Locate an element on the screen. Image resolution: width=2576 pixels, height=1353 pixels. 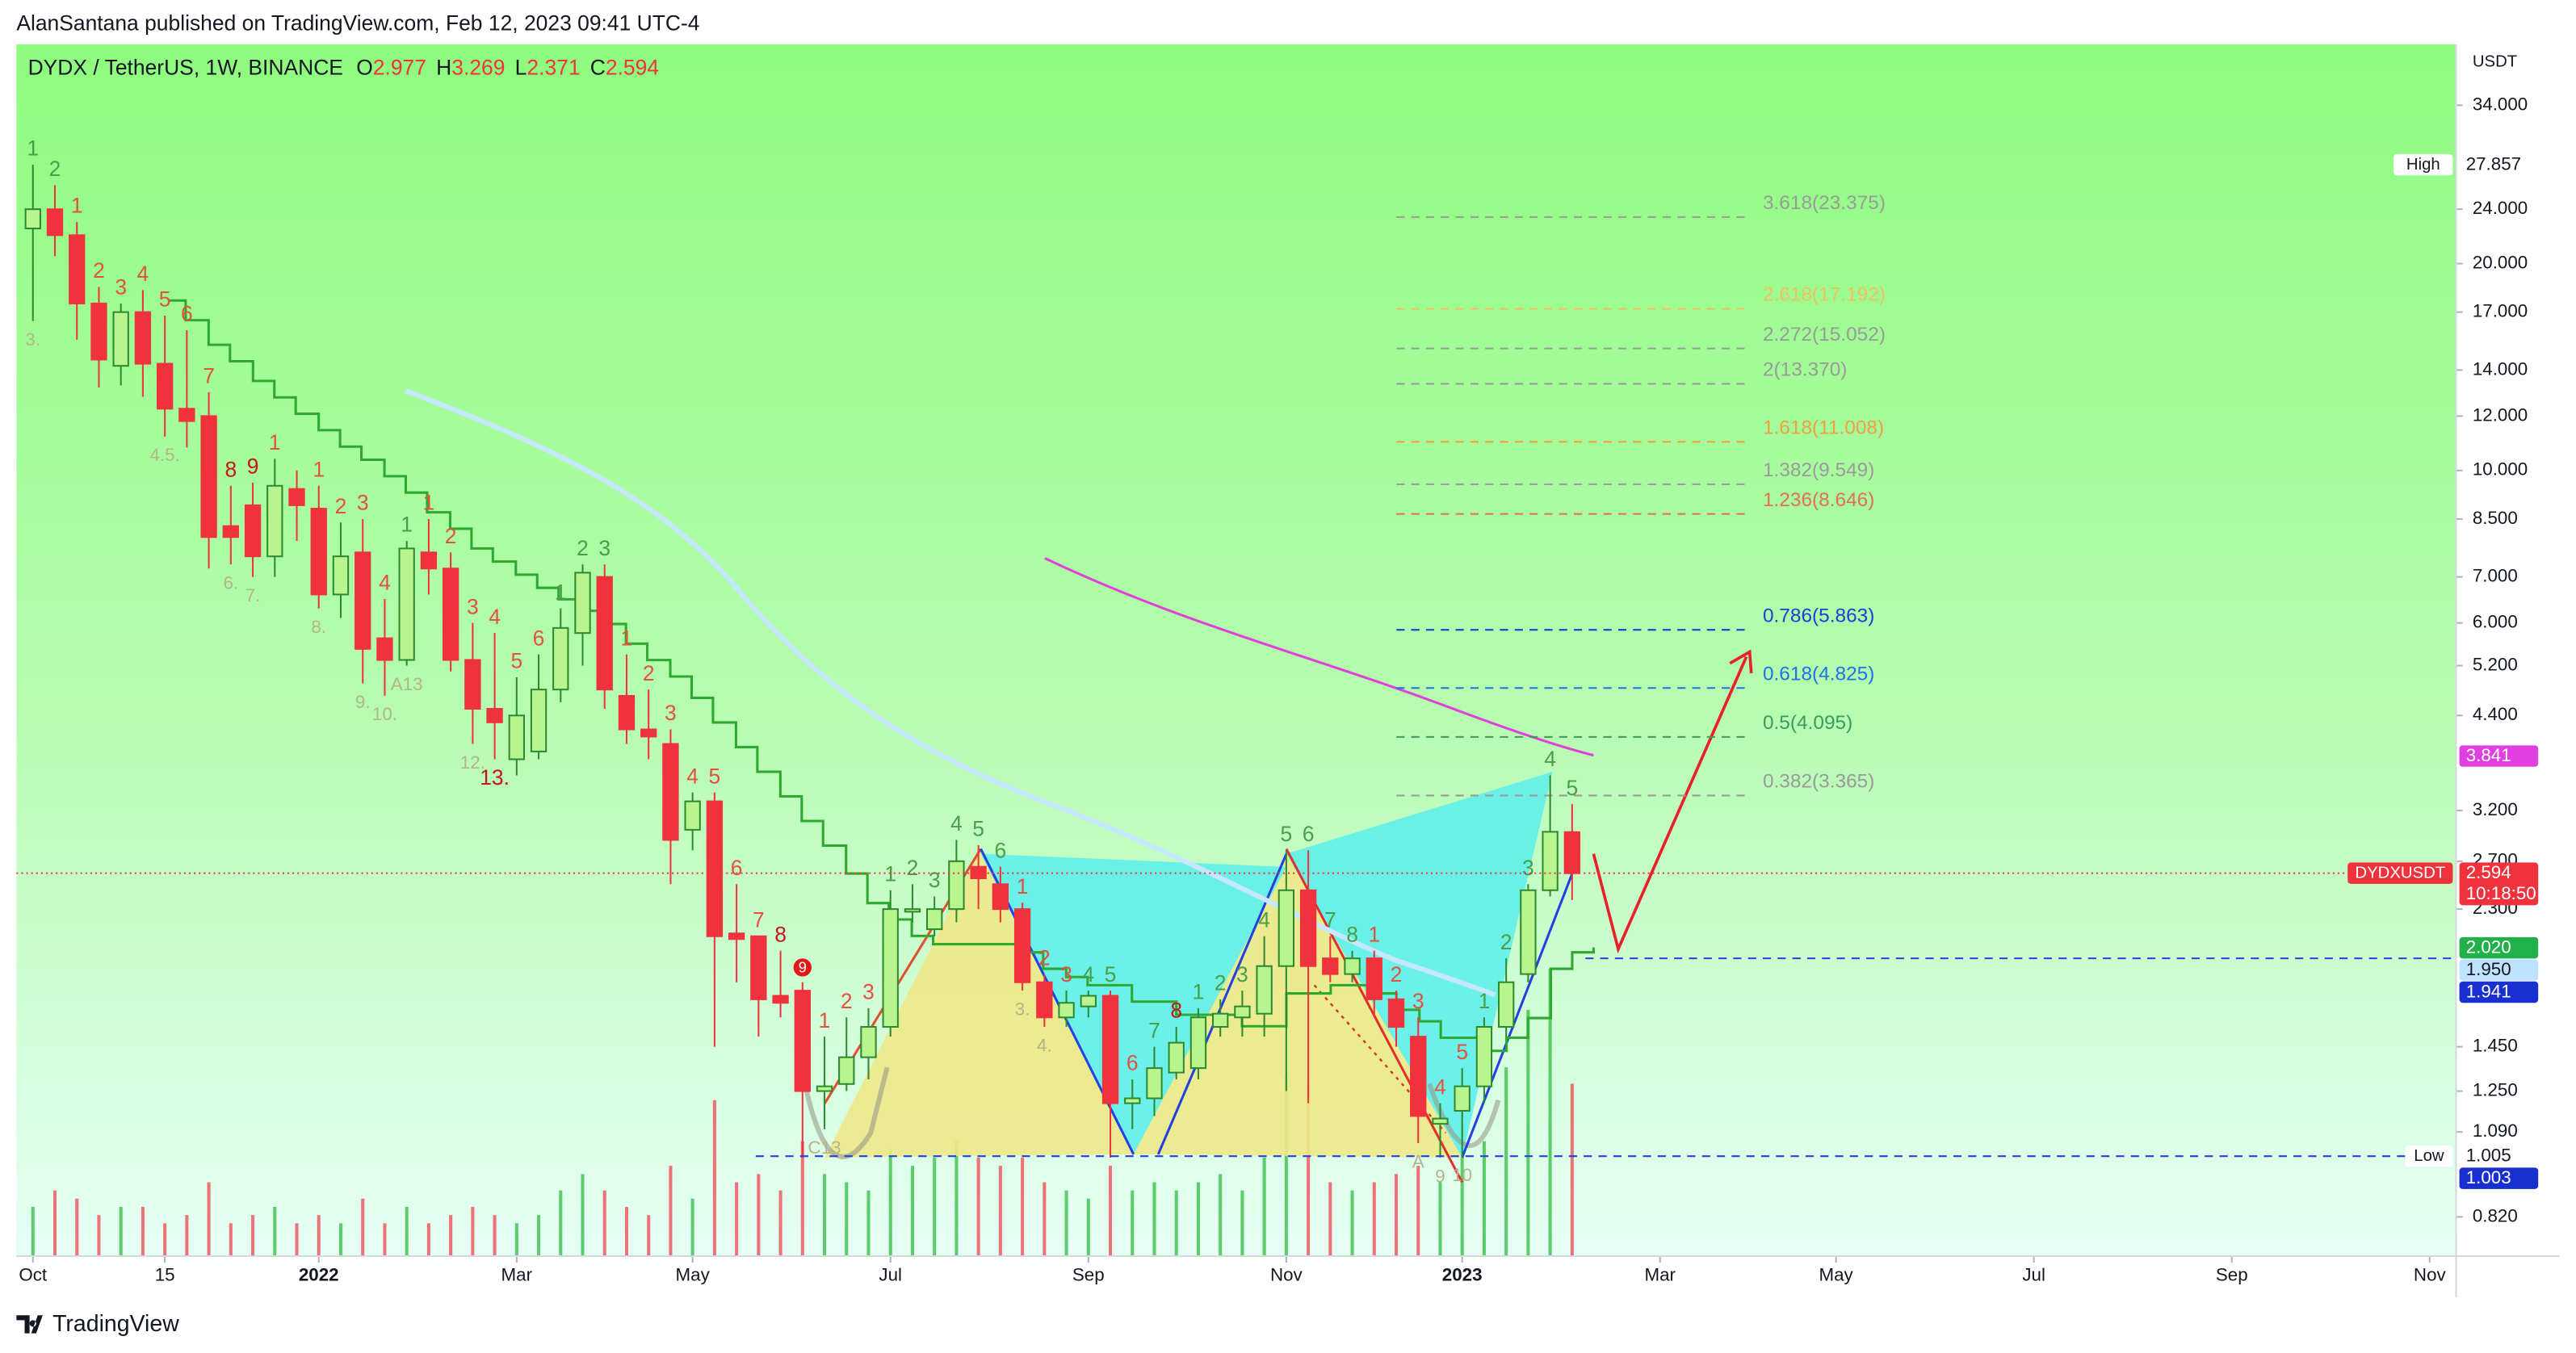
y-tick-label: 4.400 is located at coordinates (2495, 714).